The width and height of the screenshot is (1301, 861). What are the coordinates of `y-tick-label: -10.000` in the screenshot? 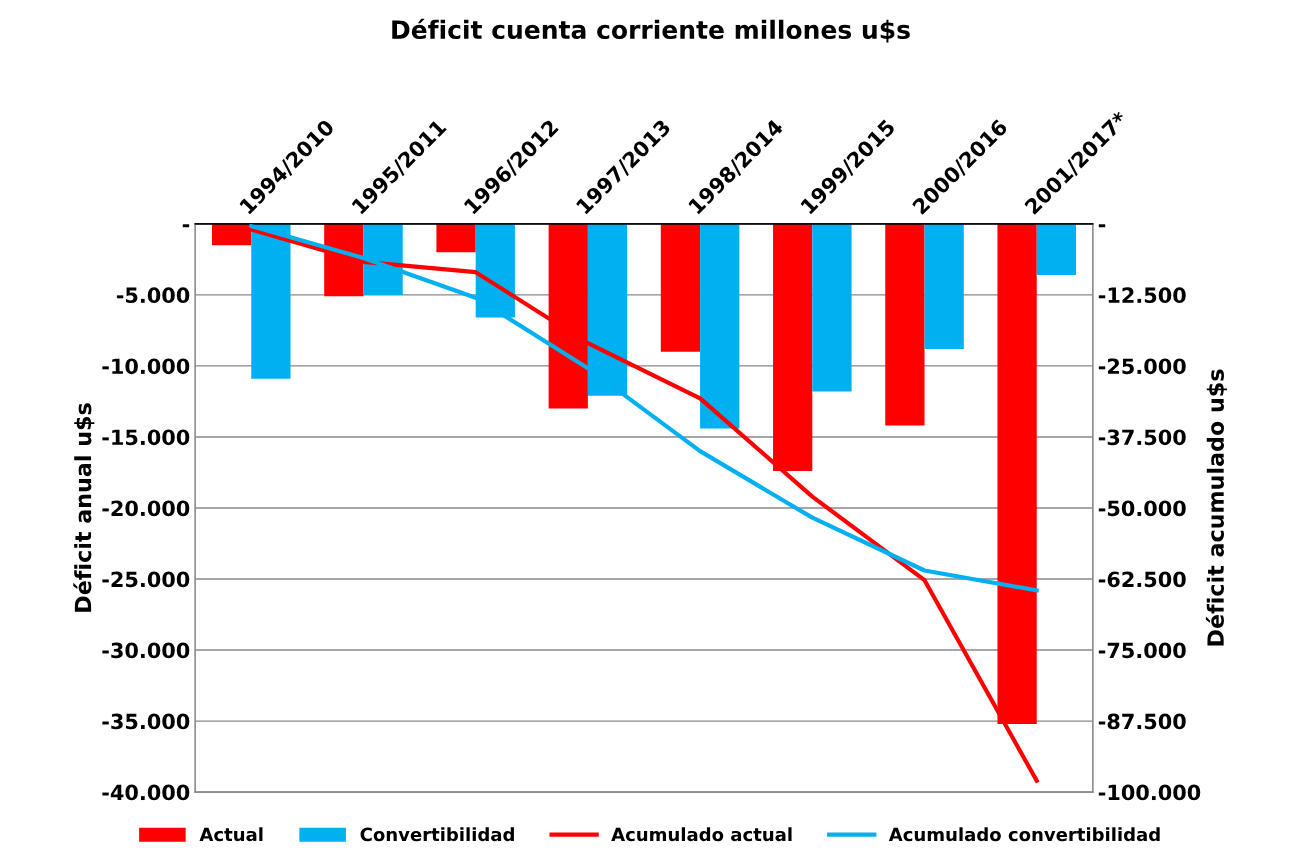 It's located at (146, 366).